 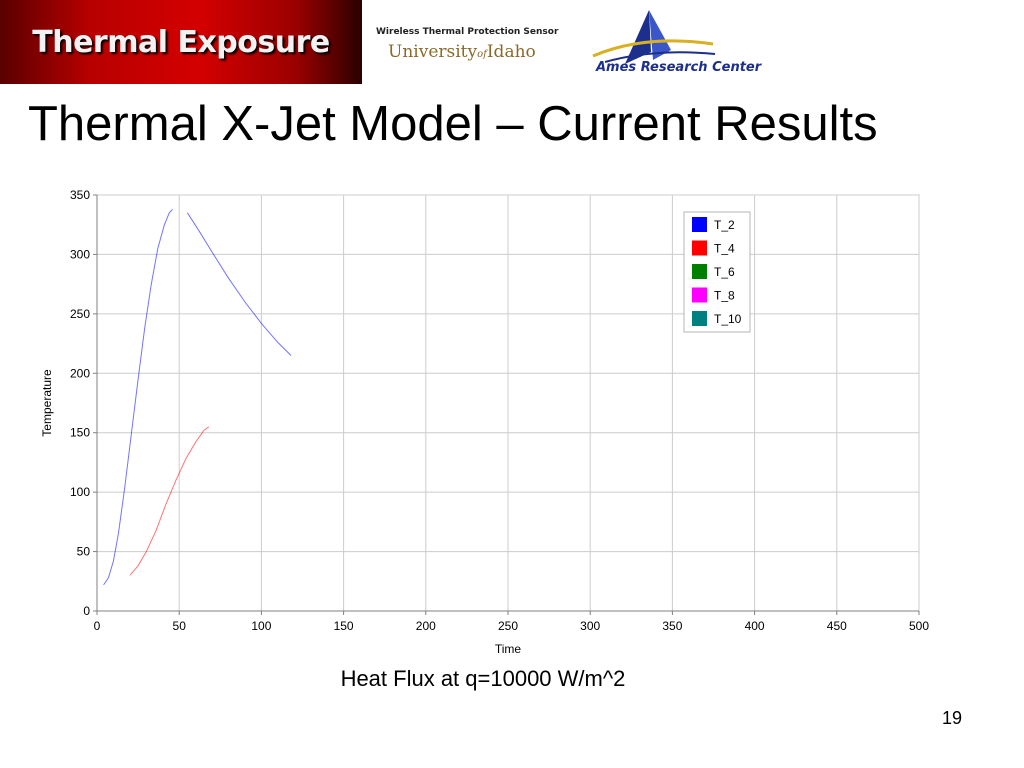 I want to click on legend-label-t-4: T_4, so click(x=724, y=249).